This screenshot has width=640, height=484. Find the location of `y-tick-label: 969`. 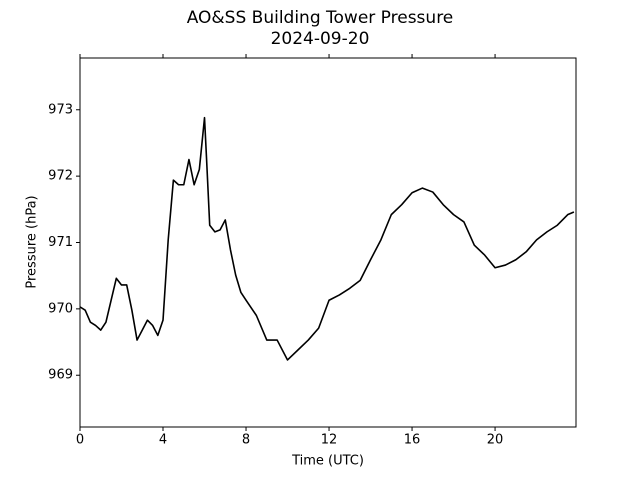

y-tick-label: 969 is located at coordinates (60, 375).